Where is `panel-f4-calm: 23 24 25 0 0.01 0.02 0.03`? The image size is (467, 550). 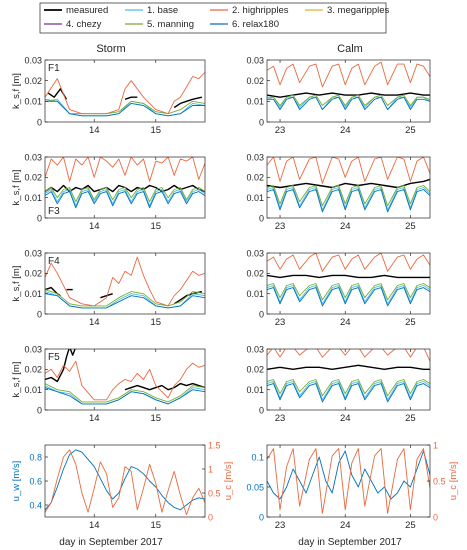
panel-f4-calm: 23 24 25 0 0.01 0.02 0.03 is located at coordinates (338, 288).